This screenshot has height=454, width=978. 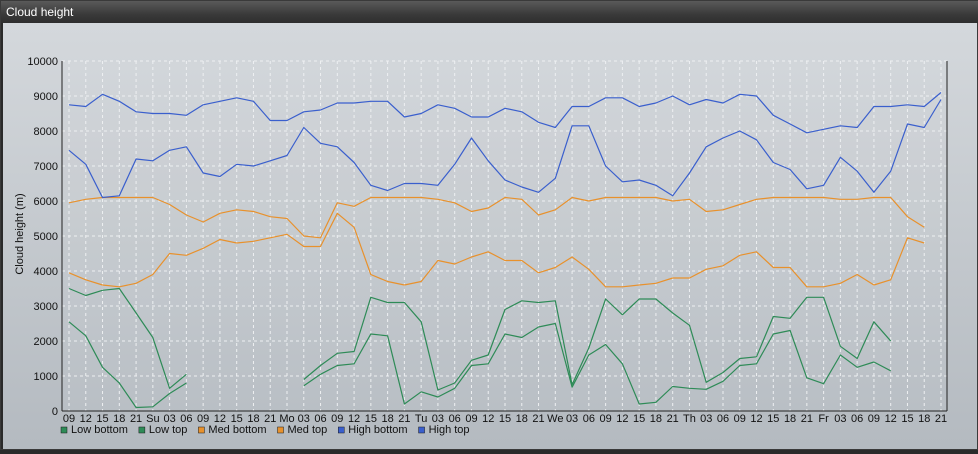 I want to click on legend-label: Low bottom, so click(x=99, y=430).